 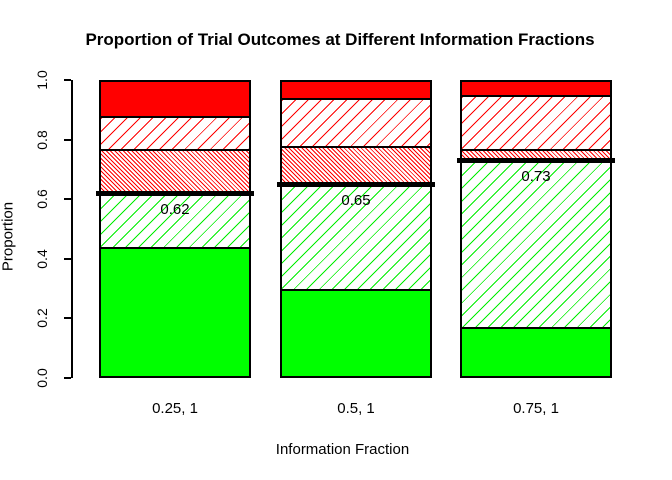 What do you see at coordinates (67, 199) in the screenshot?
I see `y-tick-0.6` at bounding box center [67, 199].